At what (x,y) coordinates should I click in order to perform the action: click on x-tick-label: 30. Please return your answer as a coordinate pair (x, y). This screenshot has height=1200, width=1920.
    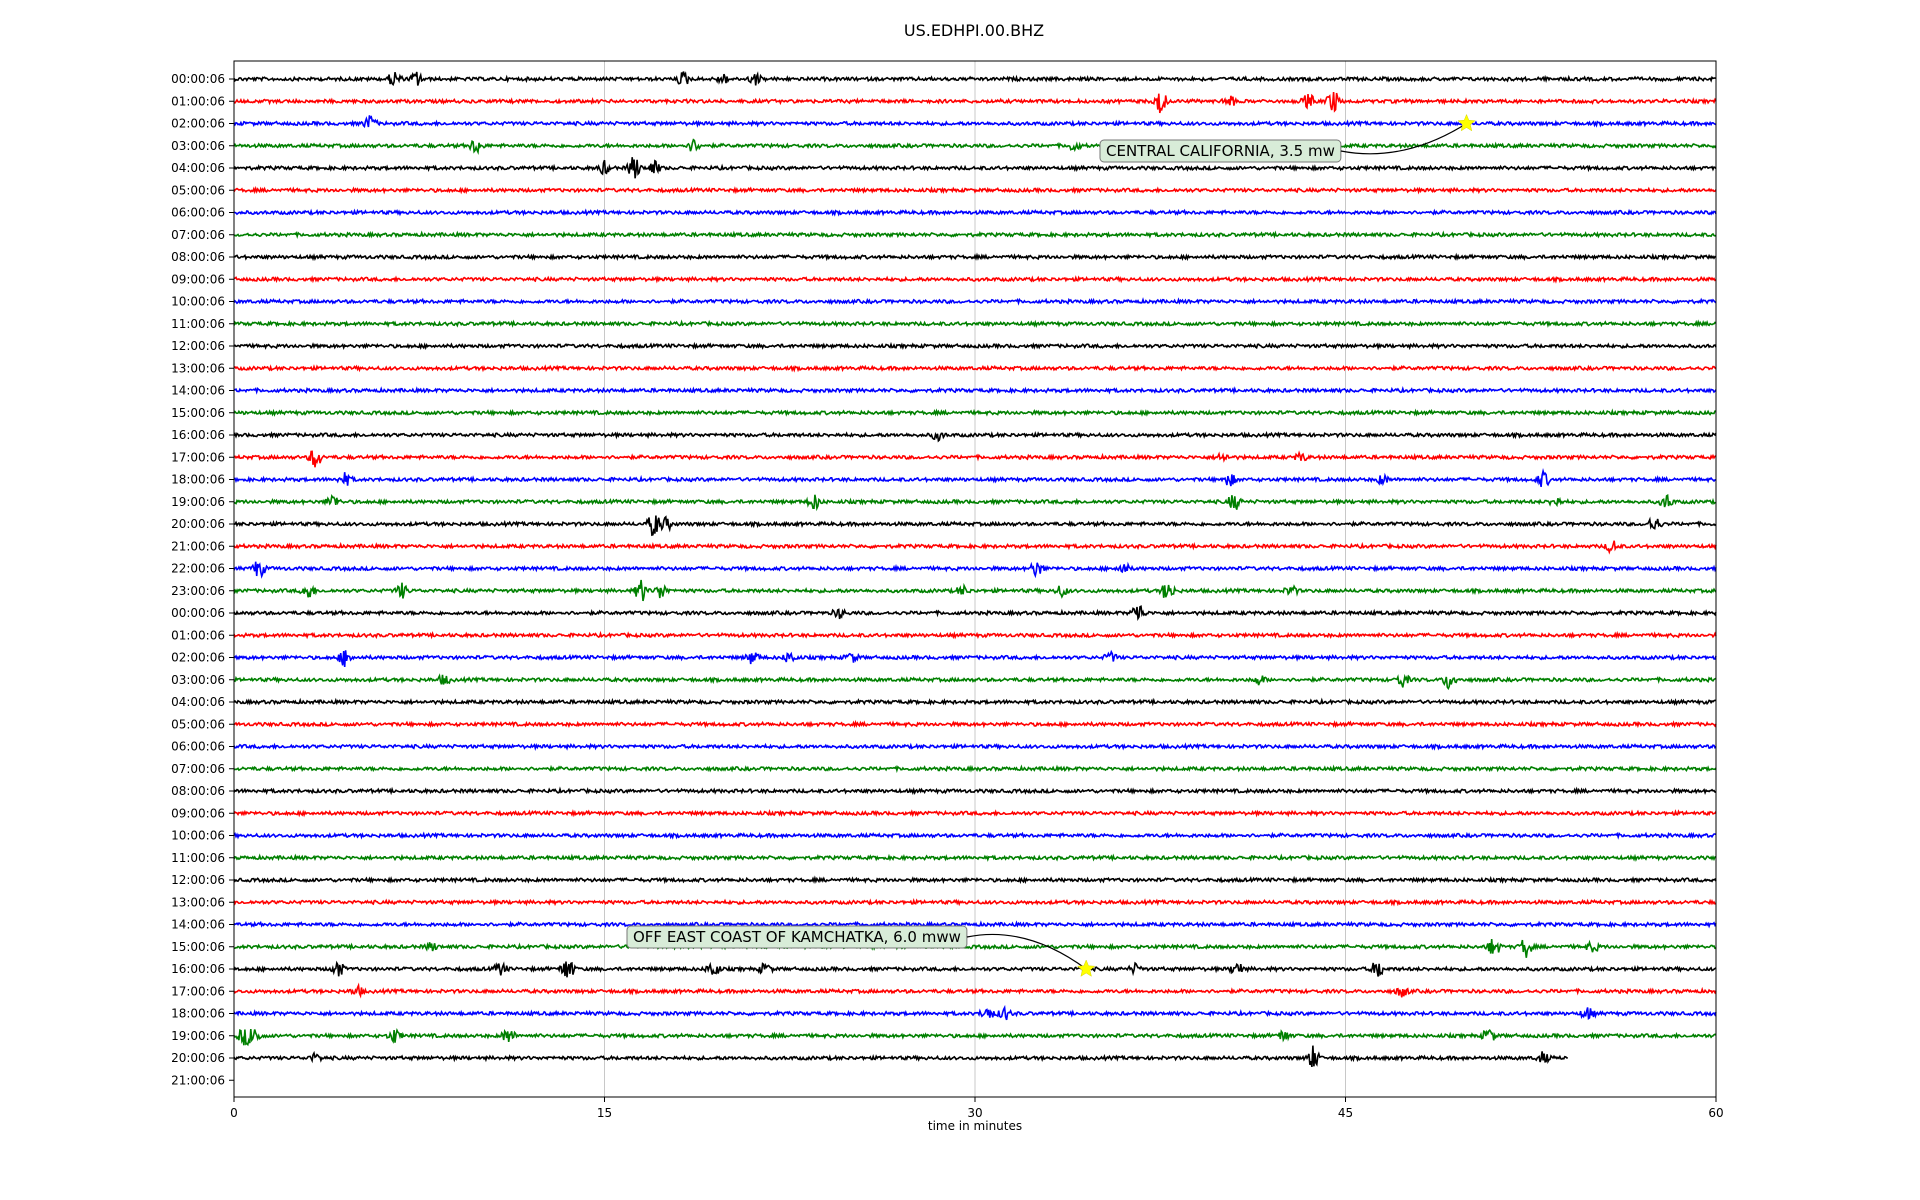
    Looking at the image, I should click on (974, 1113).